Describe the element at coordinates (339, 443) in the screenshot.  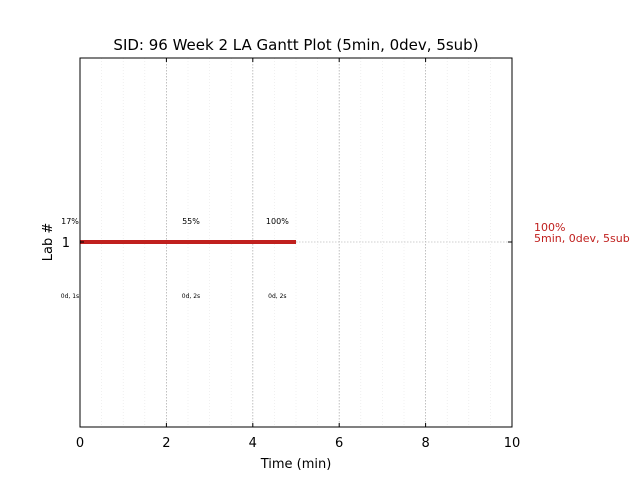
I see `x-tick-label: 6` at that location.